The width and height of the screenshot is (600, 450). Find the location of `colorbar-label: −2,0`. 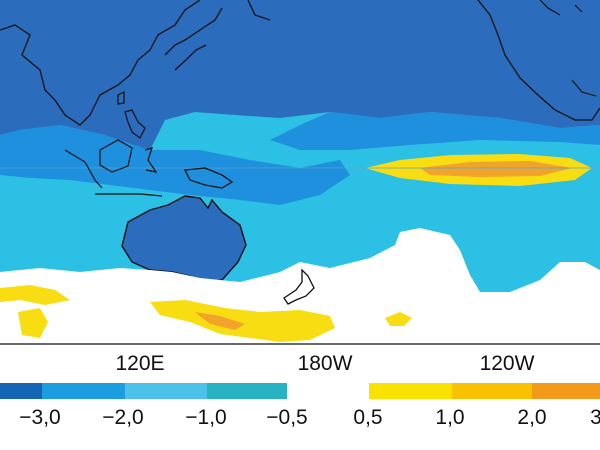

colorbar-label: −2,0 is located at coordinates (123, 417).